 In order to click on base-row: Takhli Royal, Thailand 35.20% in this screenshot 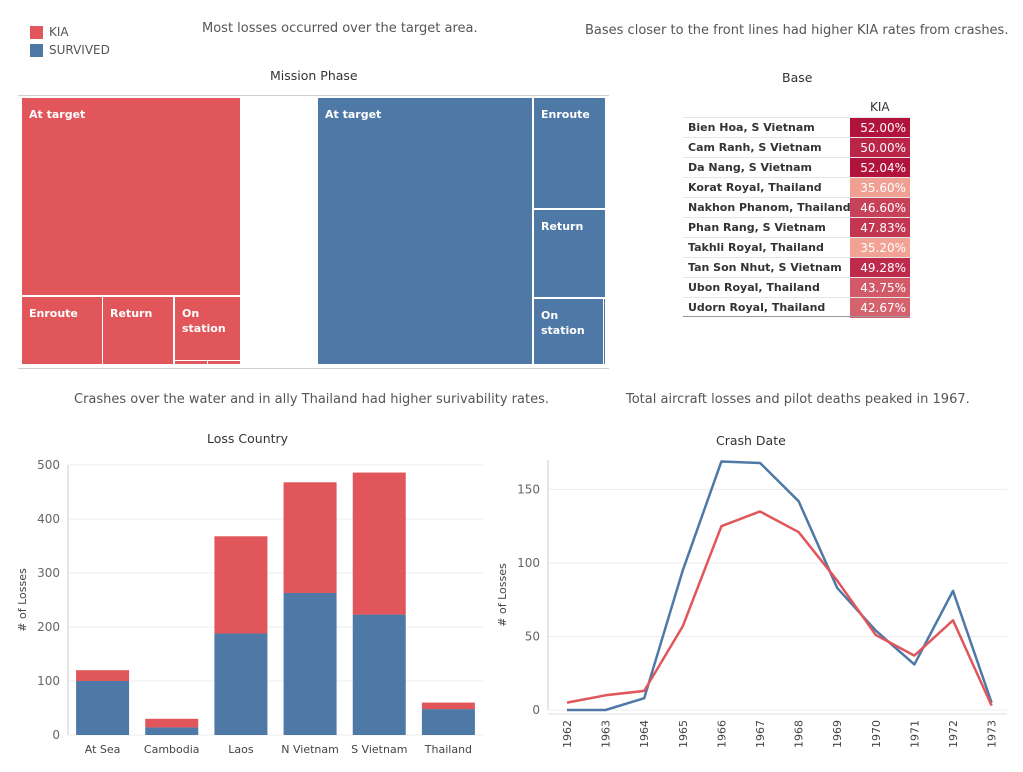, I will do `click(796, 247)`.